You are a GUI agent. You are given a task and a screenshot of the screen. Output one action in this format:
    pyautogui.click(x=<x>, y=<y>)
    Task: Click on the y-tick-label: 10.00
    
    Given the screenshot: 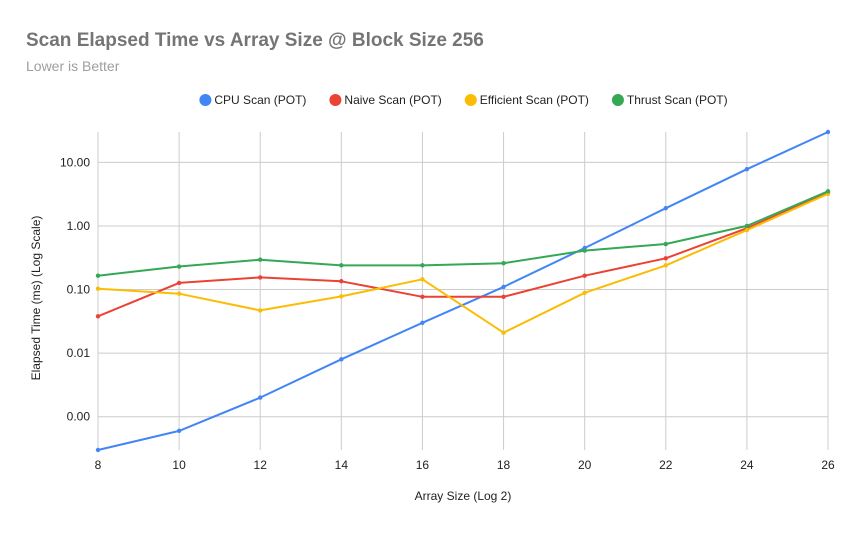 What is the action you would take?
    pyautogui.click(x=75, y=162)
    